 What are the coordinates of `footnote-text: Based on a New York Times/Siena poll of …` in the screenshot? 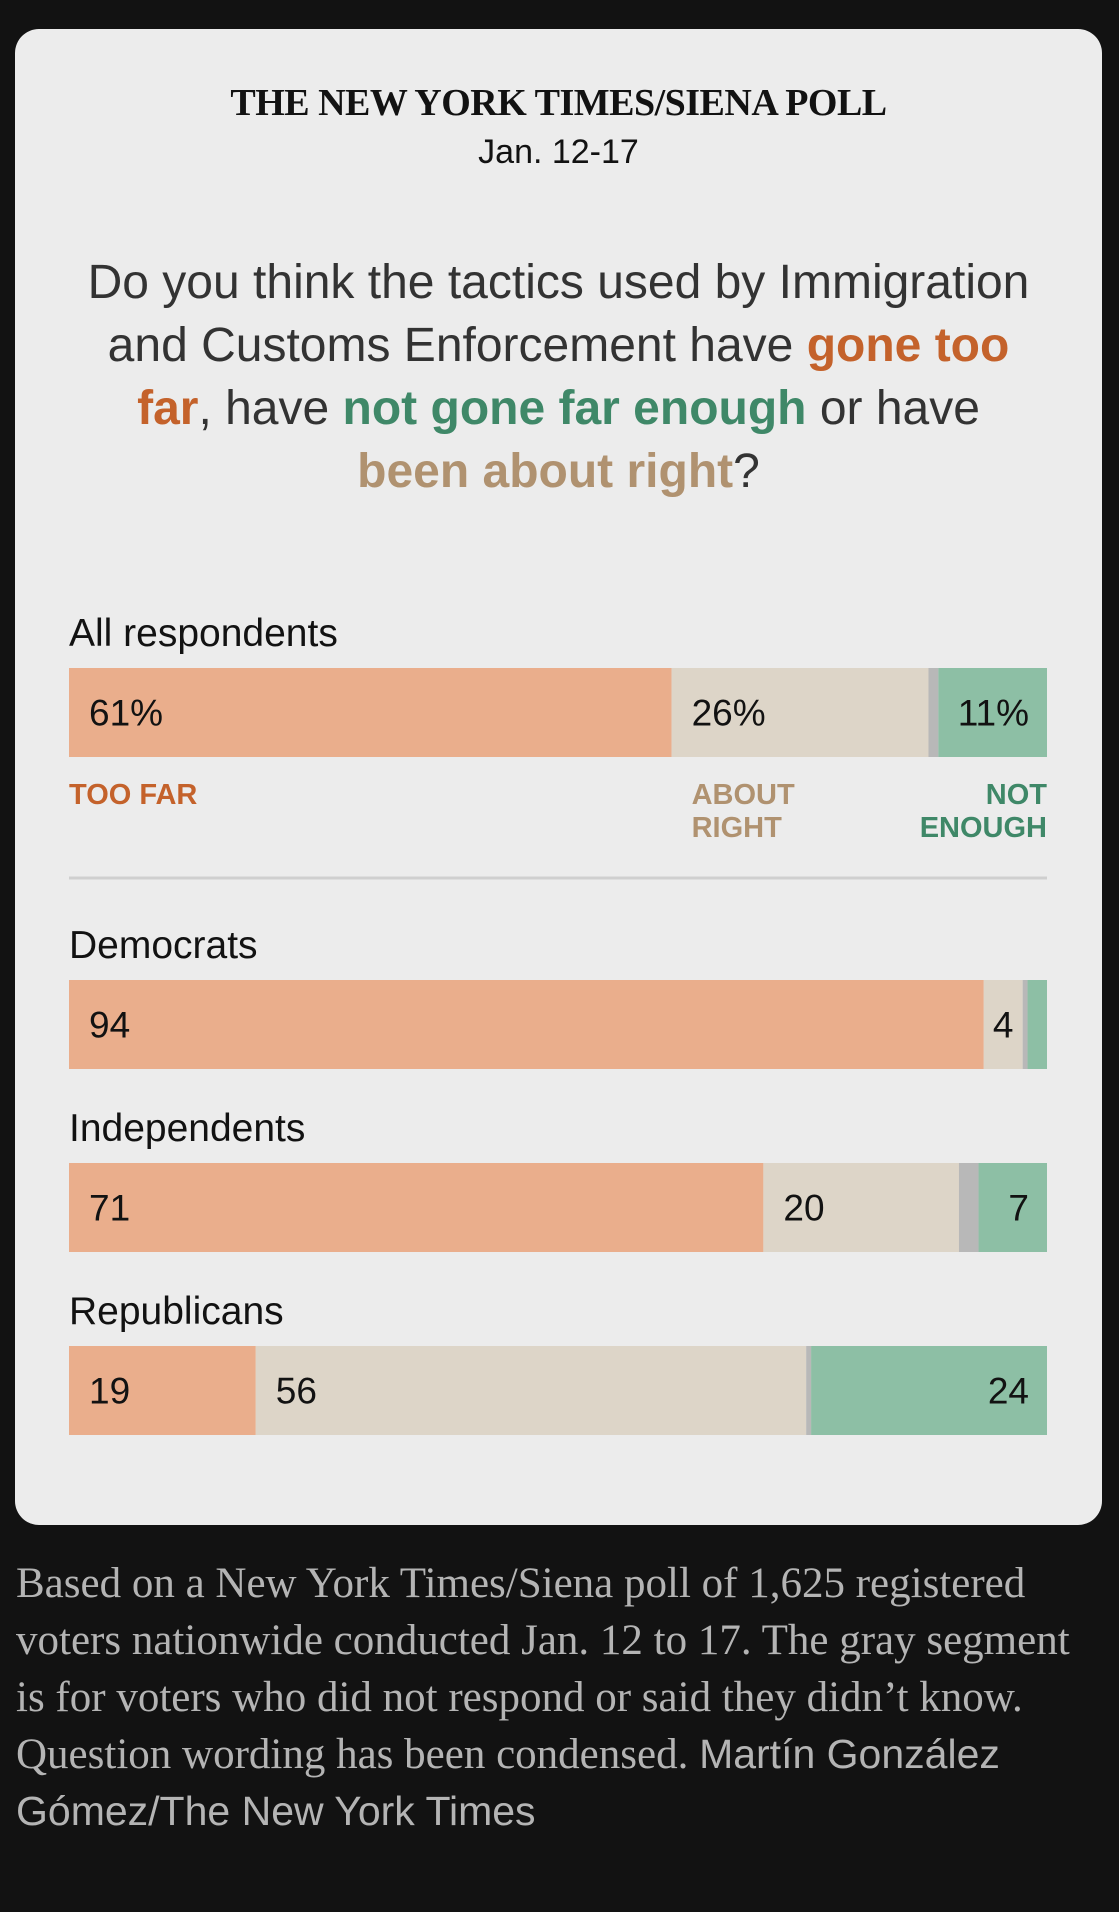 It's located at (543, 1669).